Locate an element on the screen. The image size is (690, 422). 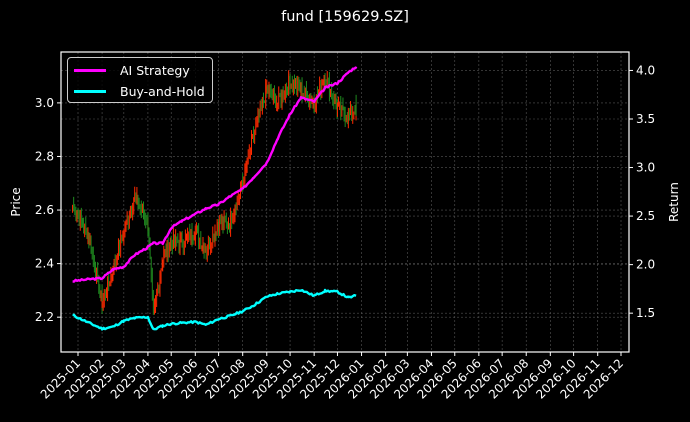
legend-item-buy-and-hold: Buy-and-Hold is located at coordinates (139, 91).